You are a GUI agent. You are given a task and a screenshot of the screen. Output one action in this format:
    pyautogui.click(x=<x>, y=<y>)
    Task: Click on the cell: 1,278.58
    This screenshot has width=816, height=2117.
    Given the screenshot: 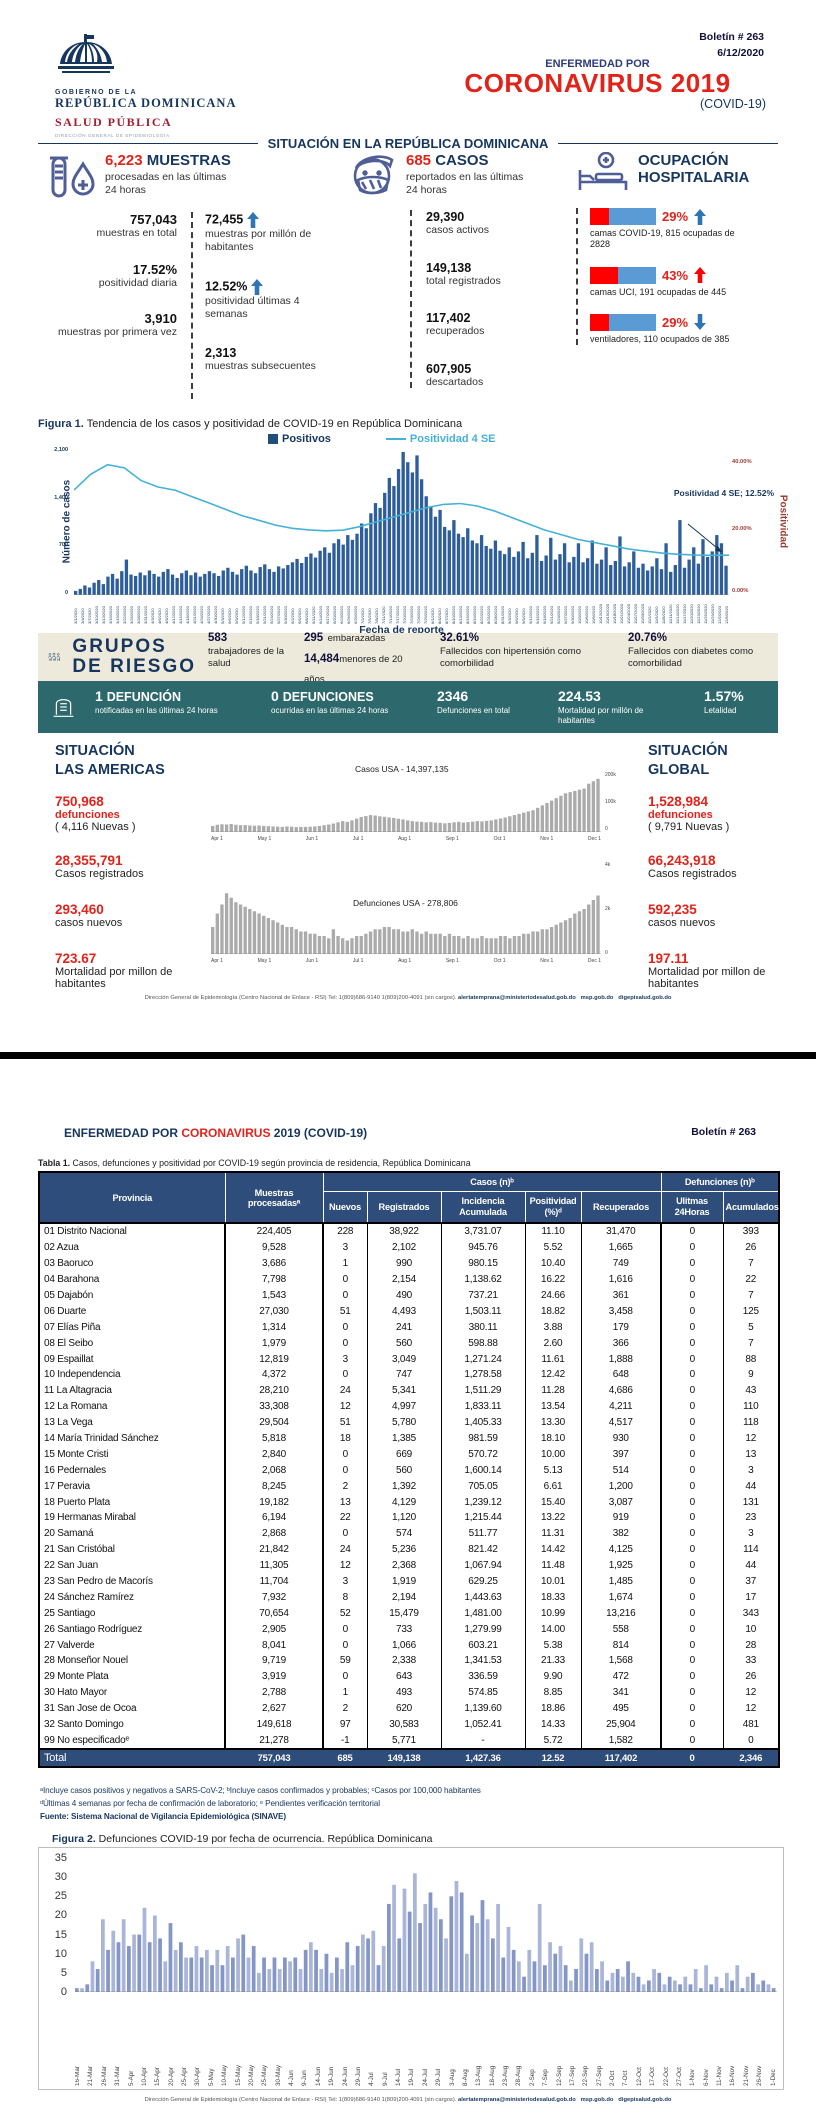 What is the action you would take?
    pyautogui.click(x=482, y=1375)
    